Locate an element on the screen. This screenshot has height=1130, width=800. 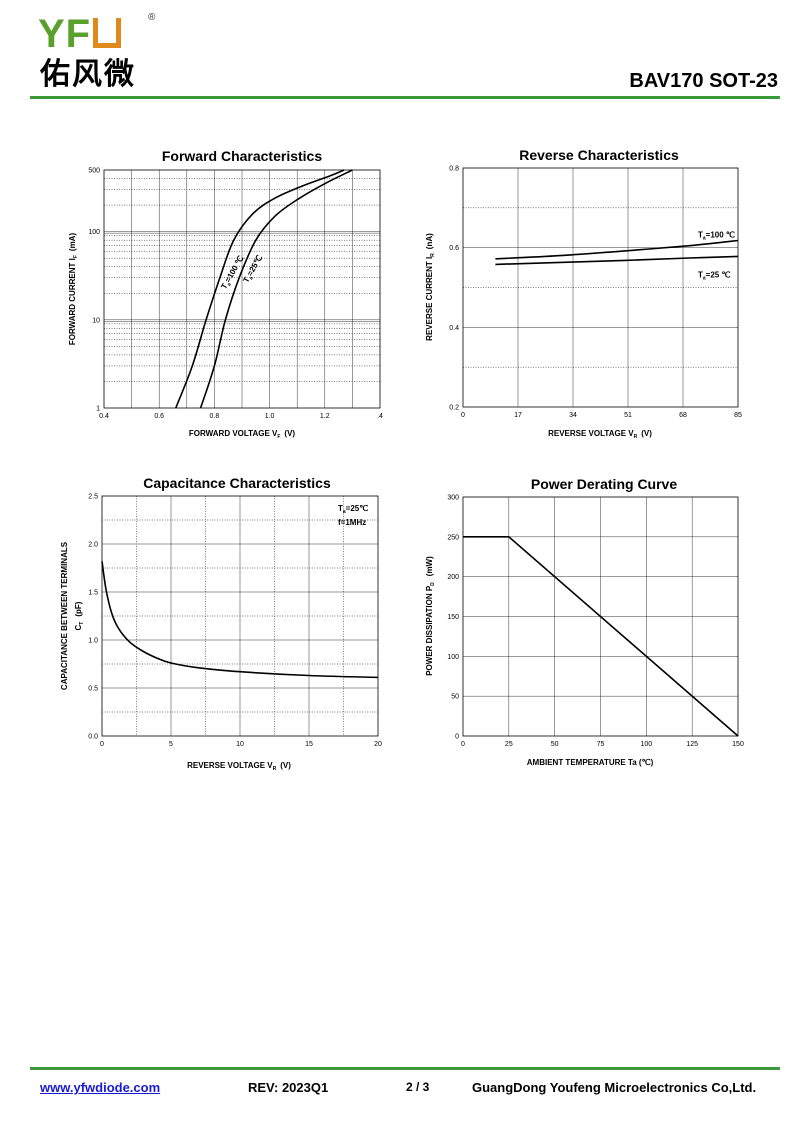
axis-ticks: 0.4 0.6 0.8 1.0 1.2 .4 1 10 100 500 is located at coordinates (235, 294).